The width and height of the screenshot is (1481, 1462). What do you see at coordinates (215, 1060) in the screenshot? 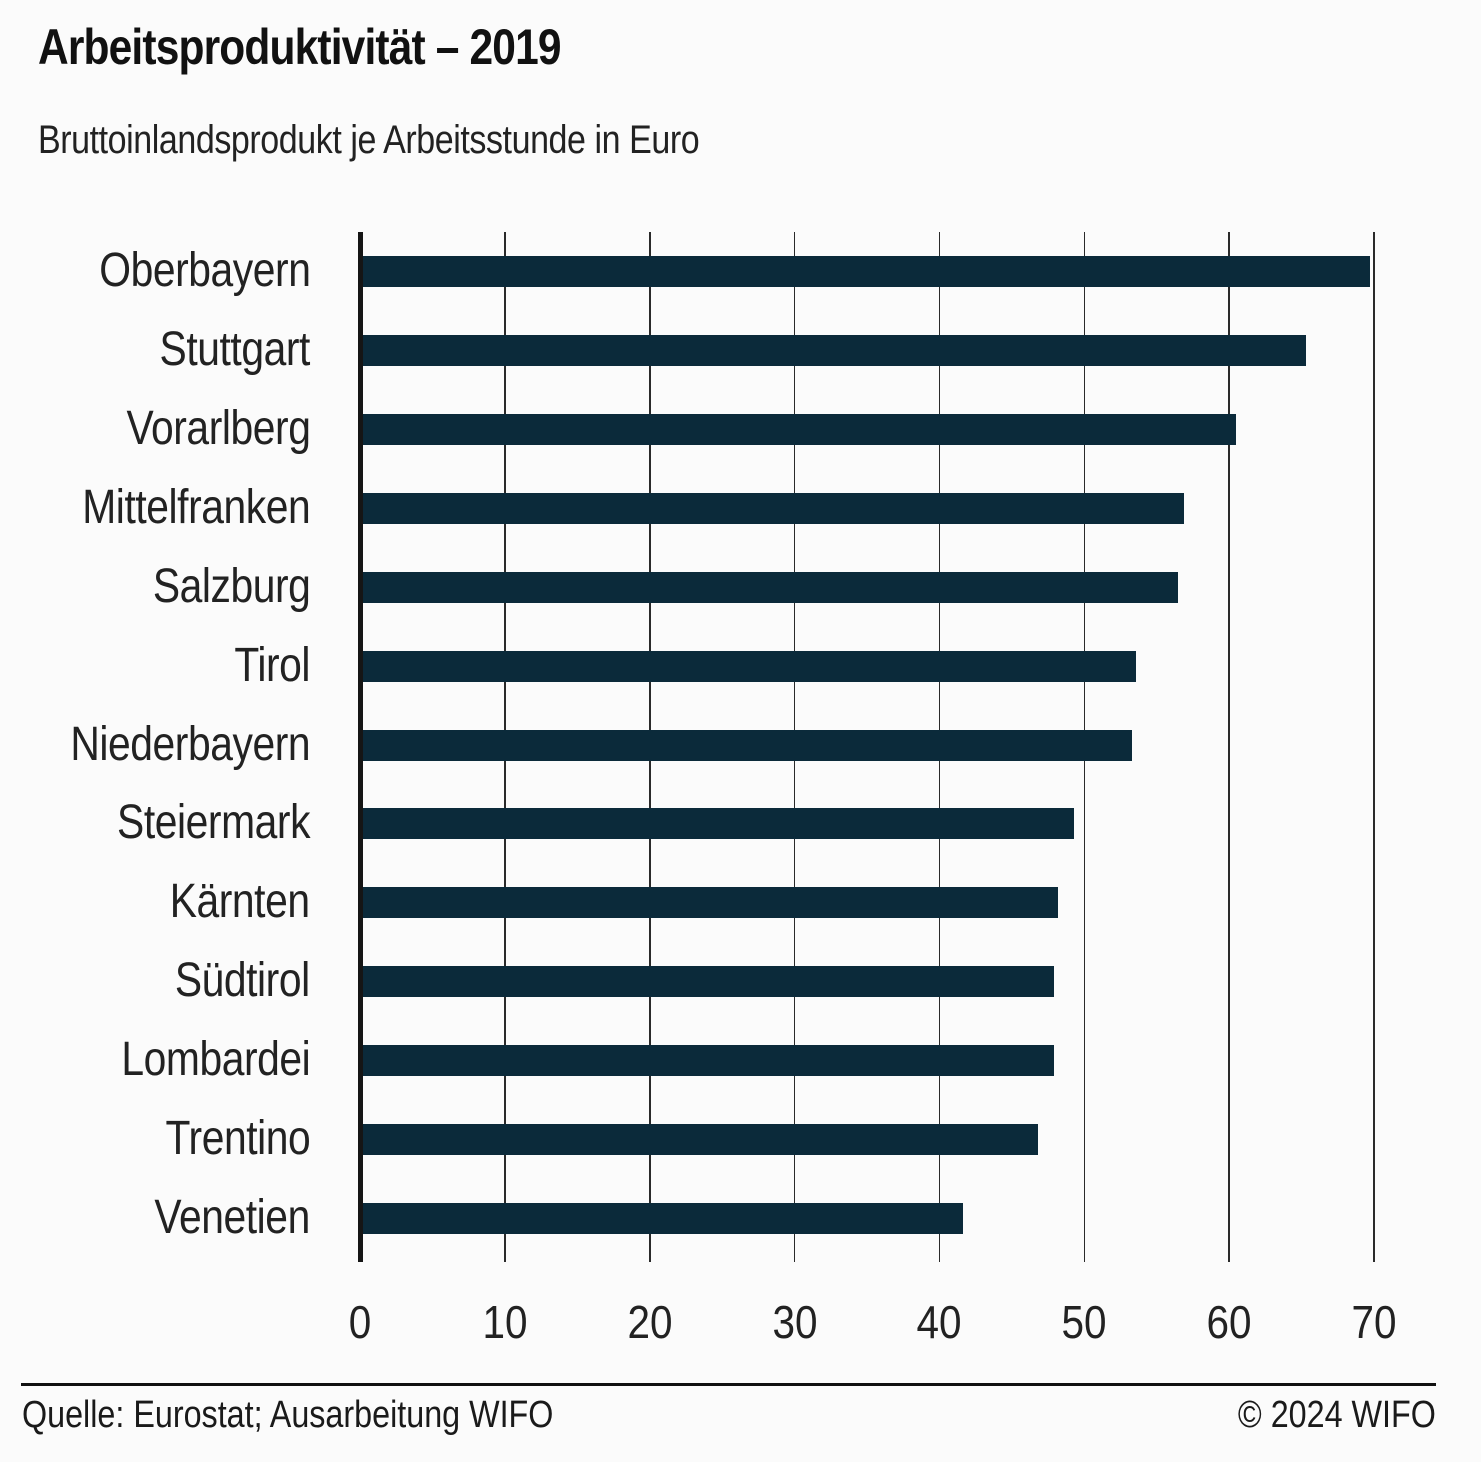
I see `category-label-text: Lombardei` at bounding box center [215, 1060].